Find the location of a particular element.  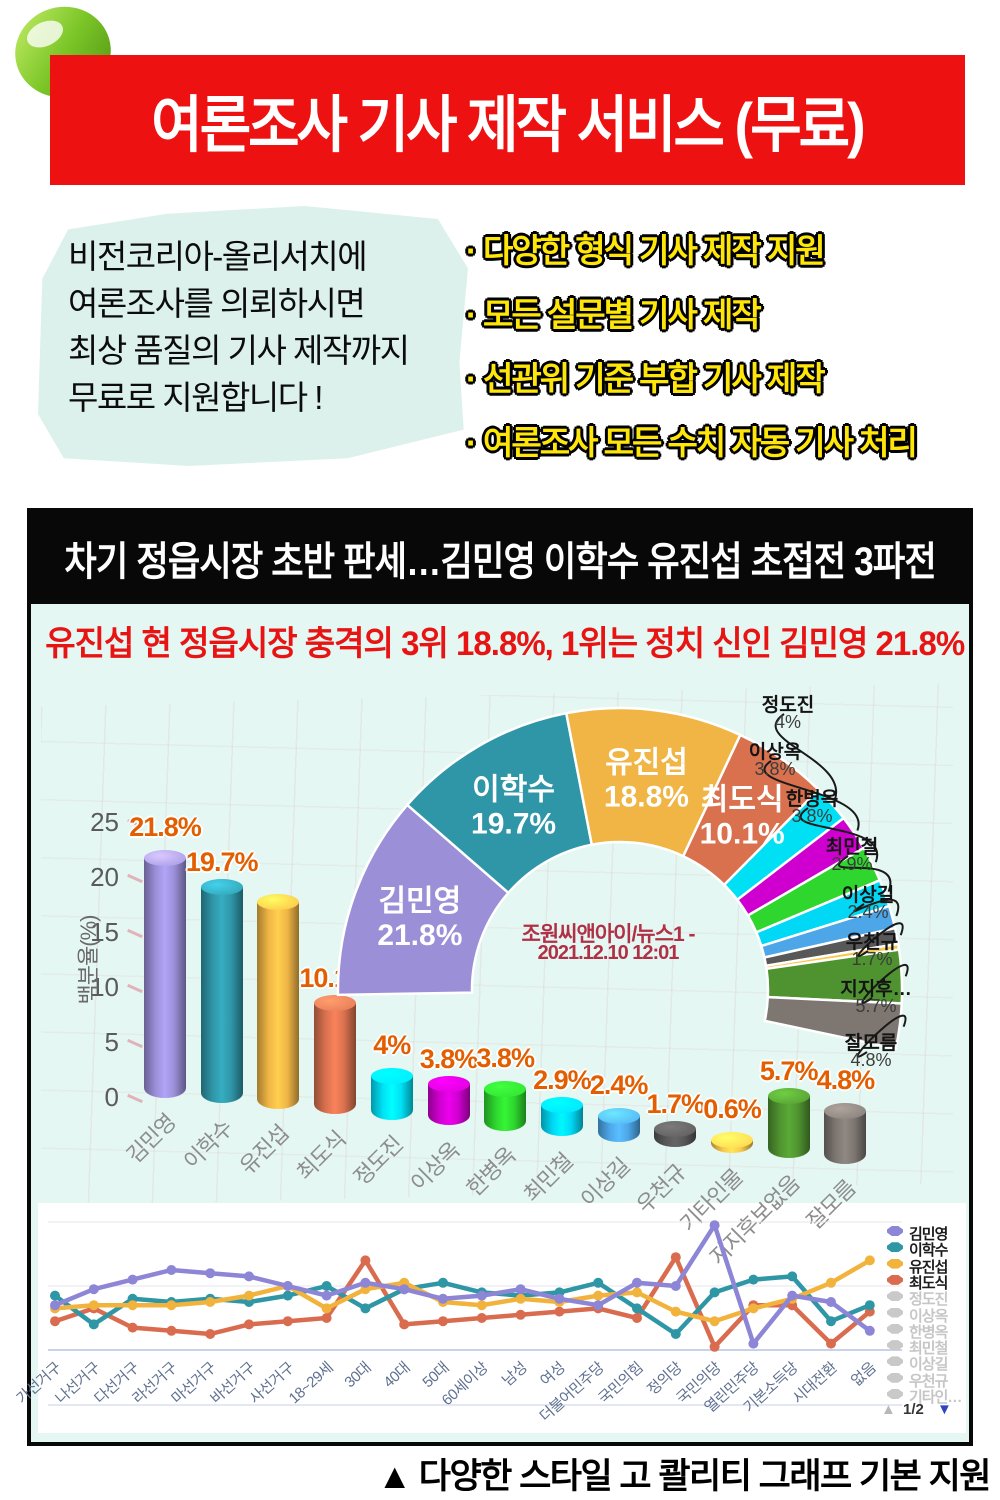

line-series is located at coordinates (462, 1284).